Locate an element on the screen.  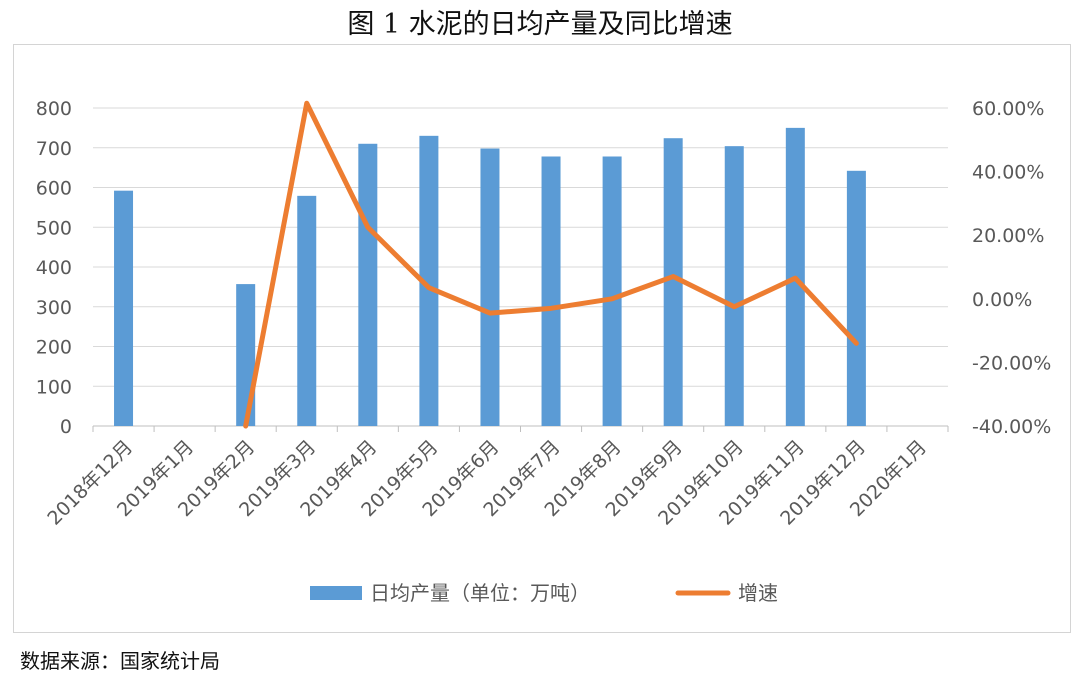
bar-2019年6月 is located at coordinates (490, 287).